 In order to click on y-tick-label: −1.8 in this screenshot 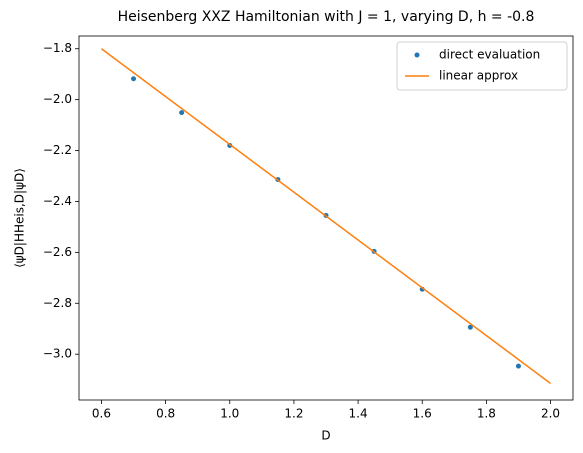, I will do `click(57, 48)`.